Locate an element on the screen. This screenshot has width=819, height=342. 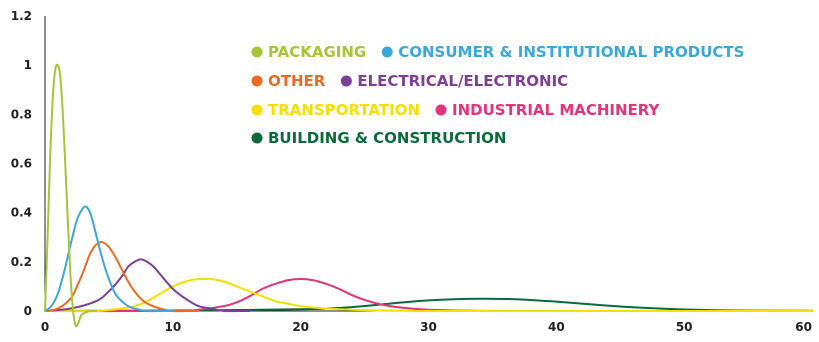
legend-label-packaging: PACKAGING is located at coordinates (317, 52).